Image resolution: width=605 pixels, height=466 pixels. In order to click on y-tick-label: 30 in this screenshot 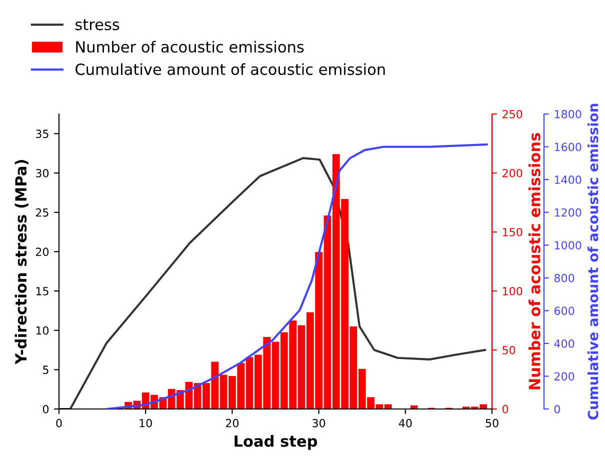, I will do `click(42, 173)`.